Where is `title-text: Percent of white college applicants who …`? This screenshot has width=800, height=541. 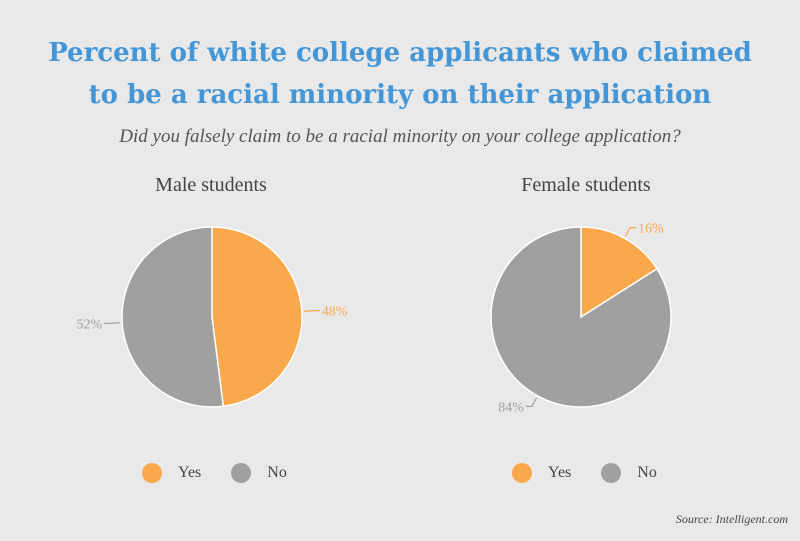
title-text: Percent of white college applicants who … is located at coordinates (400, 74).